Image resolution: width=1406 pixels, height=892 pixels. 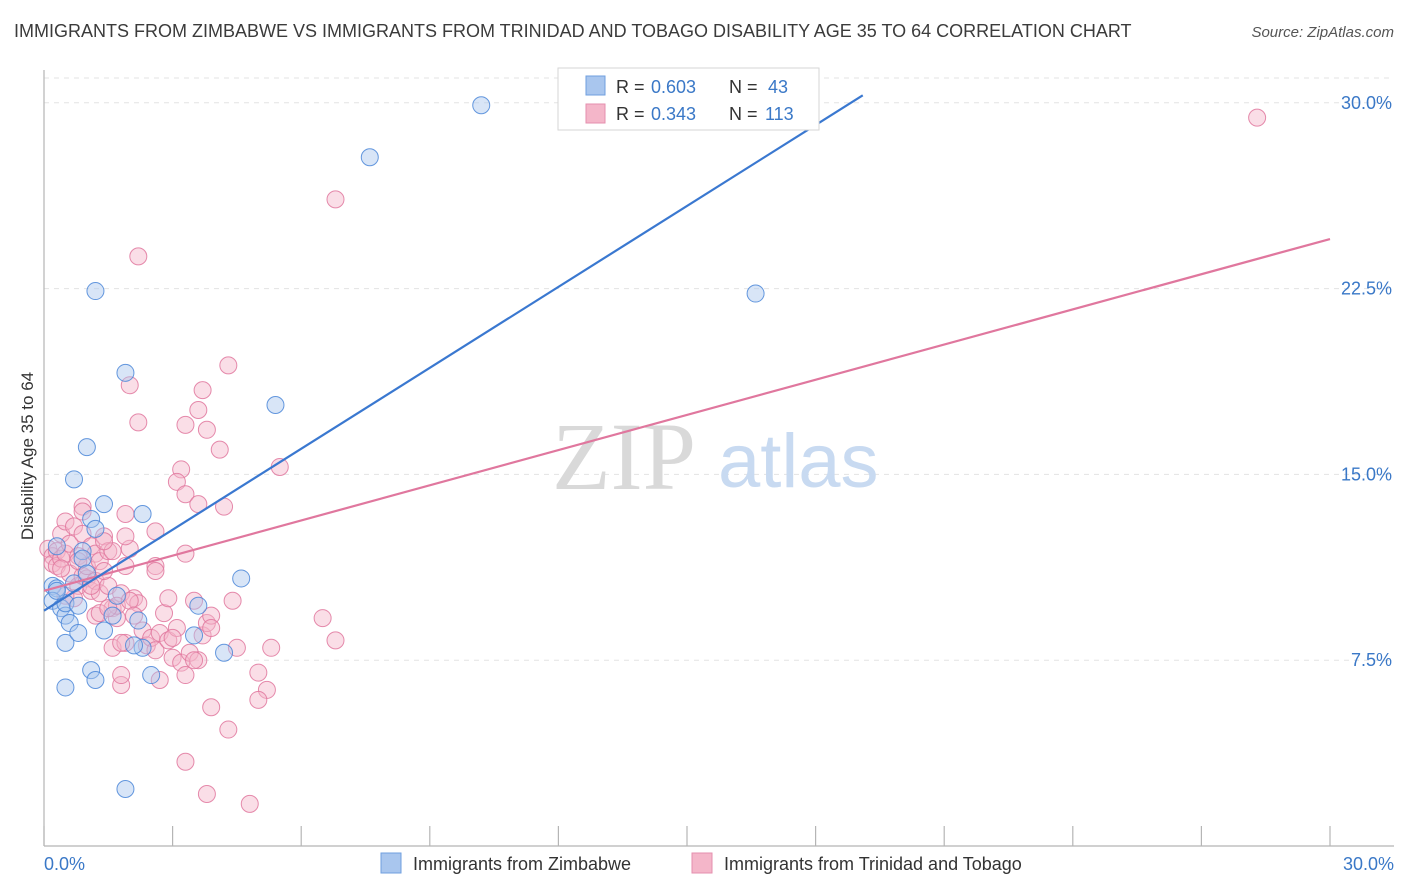 I want to click on bottom-legend-swatch-zimbabwe, so click(x=391, y=863).